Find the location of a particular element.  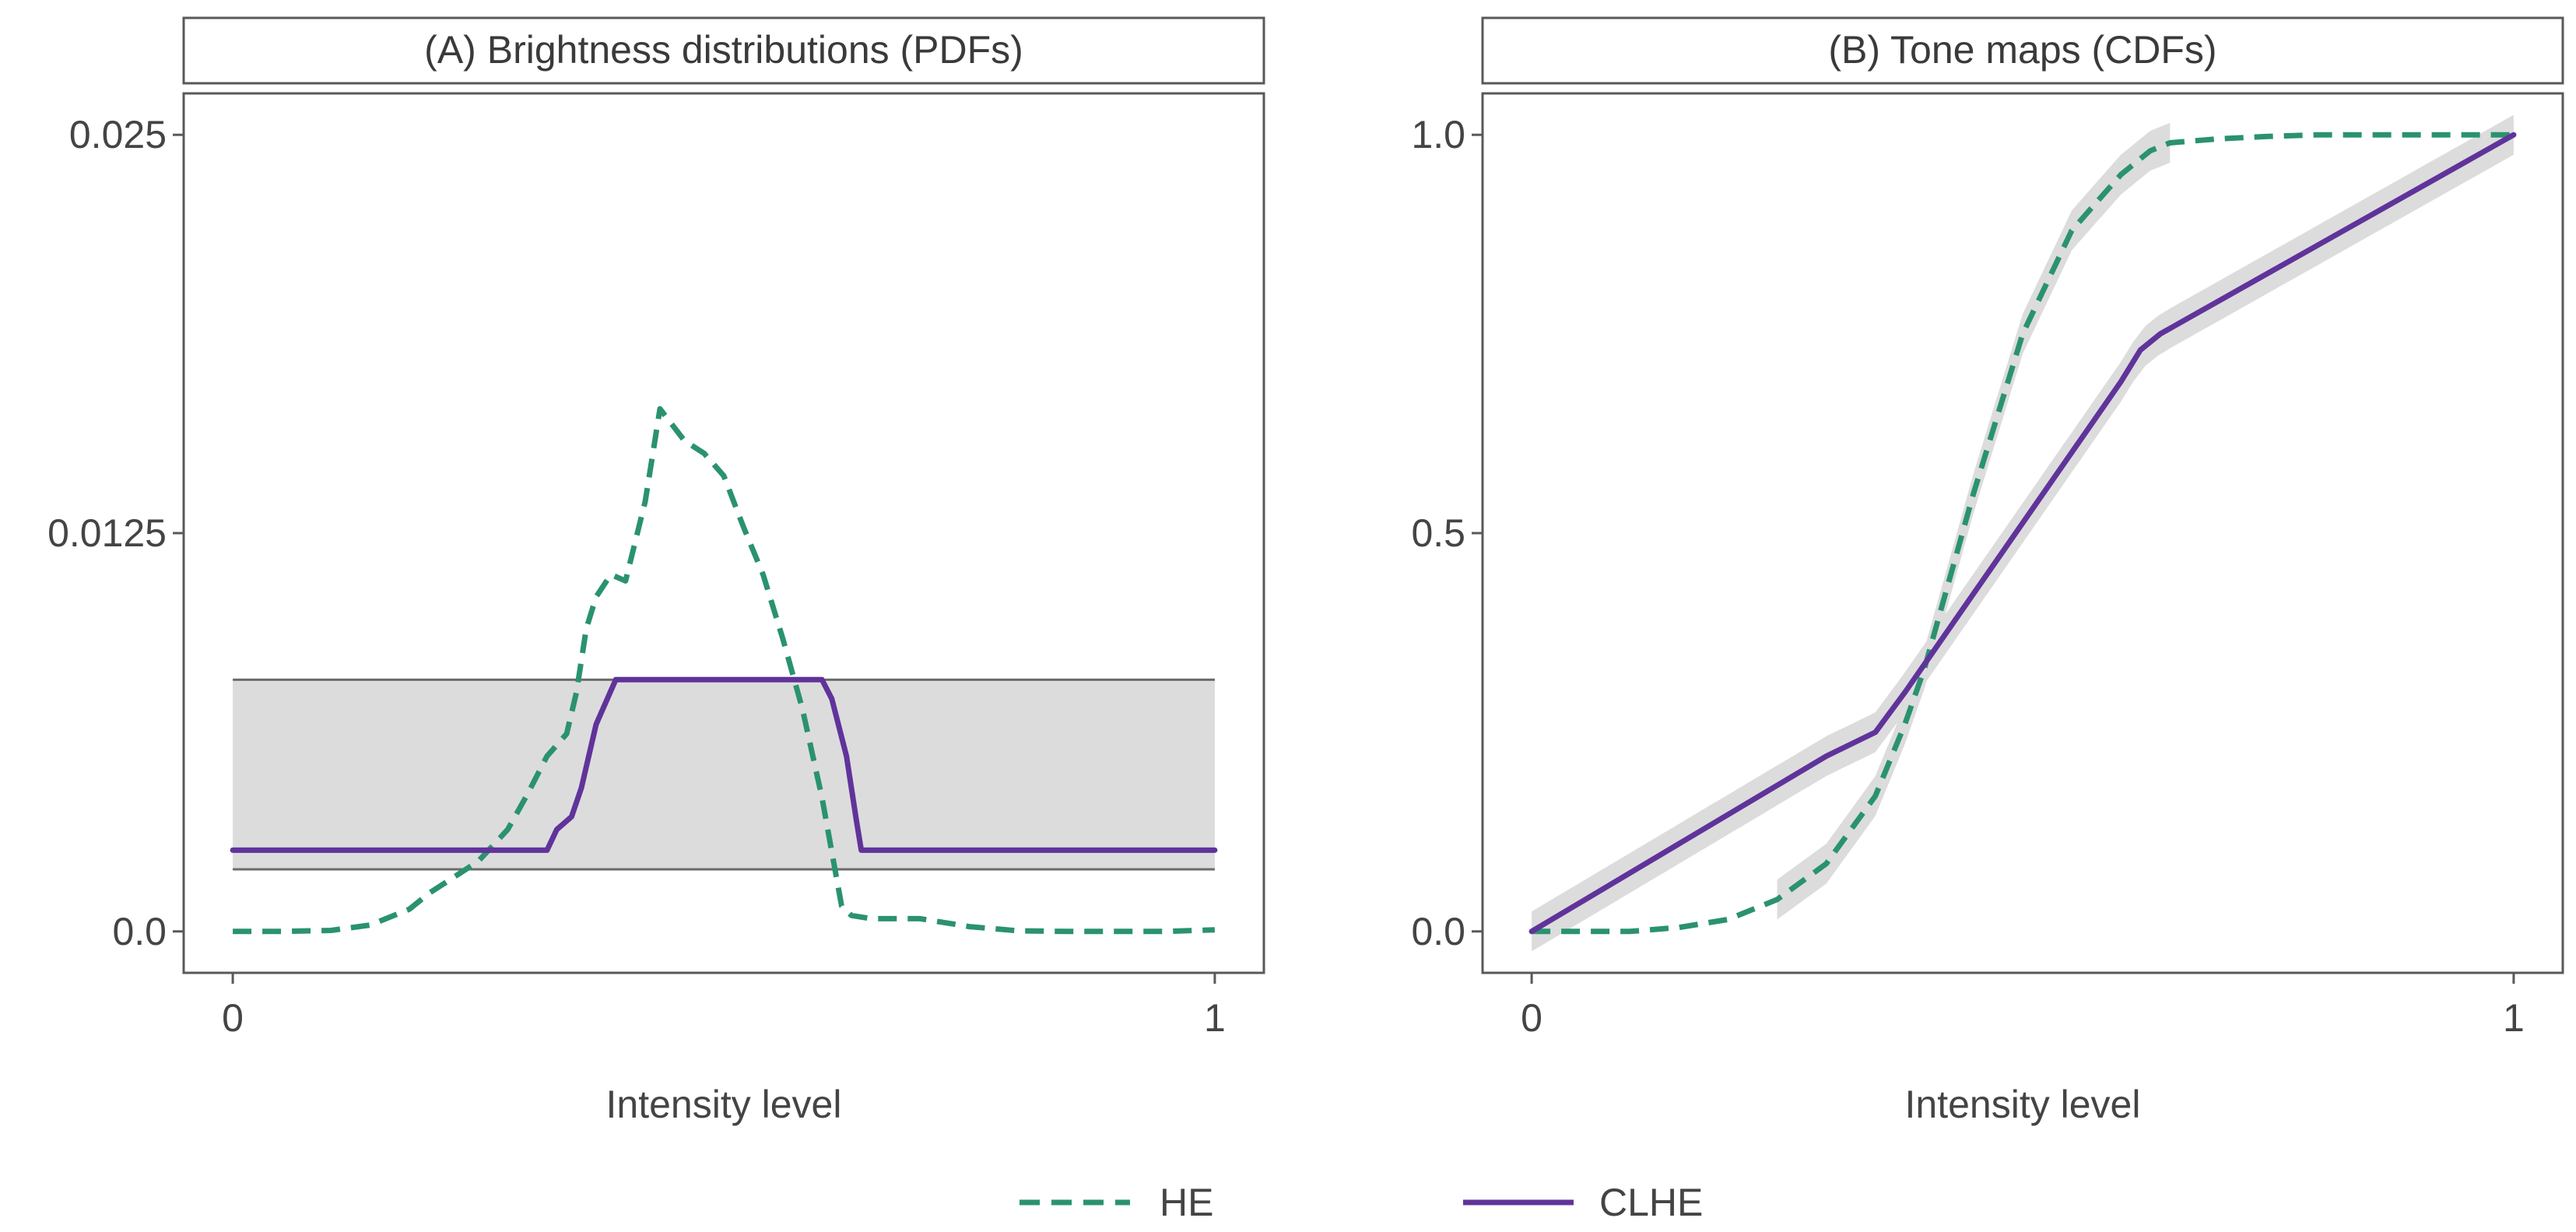

legend-clhe-label: CLHE is located at coordinates (1651, 1203).